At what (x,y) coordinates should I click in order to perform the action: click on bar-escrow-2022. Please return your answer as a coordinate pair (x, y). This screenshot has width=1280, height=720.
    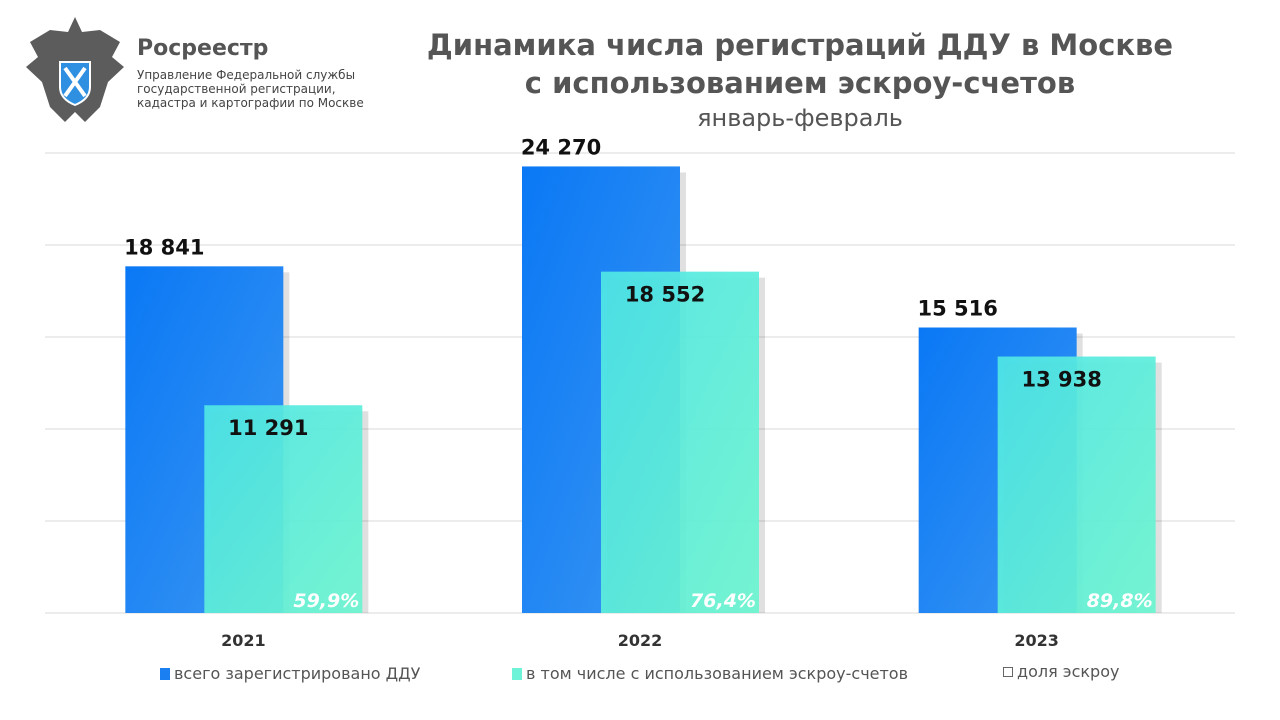
    Looking at the image, I should click on (680, 442).